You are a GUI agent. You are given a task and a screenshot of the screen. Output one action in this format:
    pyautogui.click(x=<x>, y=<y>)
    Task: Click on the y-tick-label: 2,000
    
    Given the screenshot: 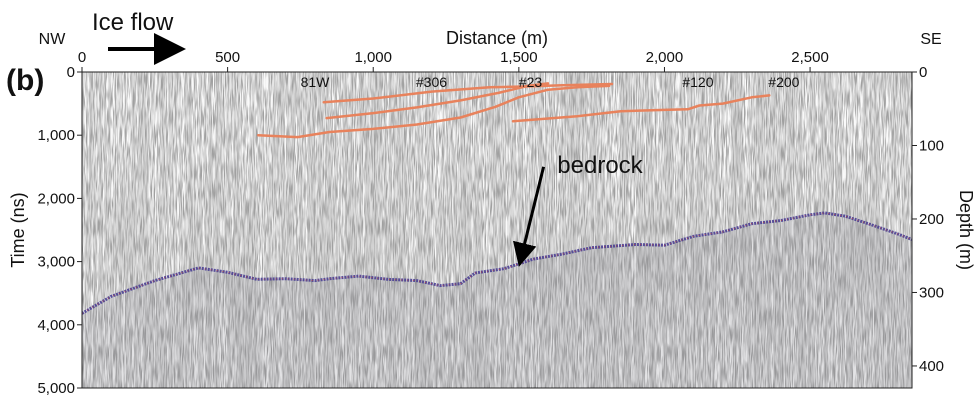 What is the action you would take?
    pyautogui.click(x=56, y=198)
    